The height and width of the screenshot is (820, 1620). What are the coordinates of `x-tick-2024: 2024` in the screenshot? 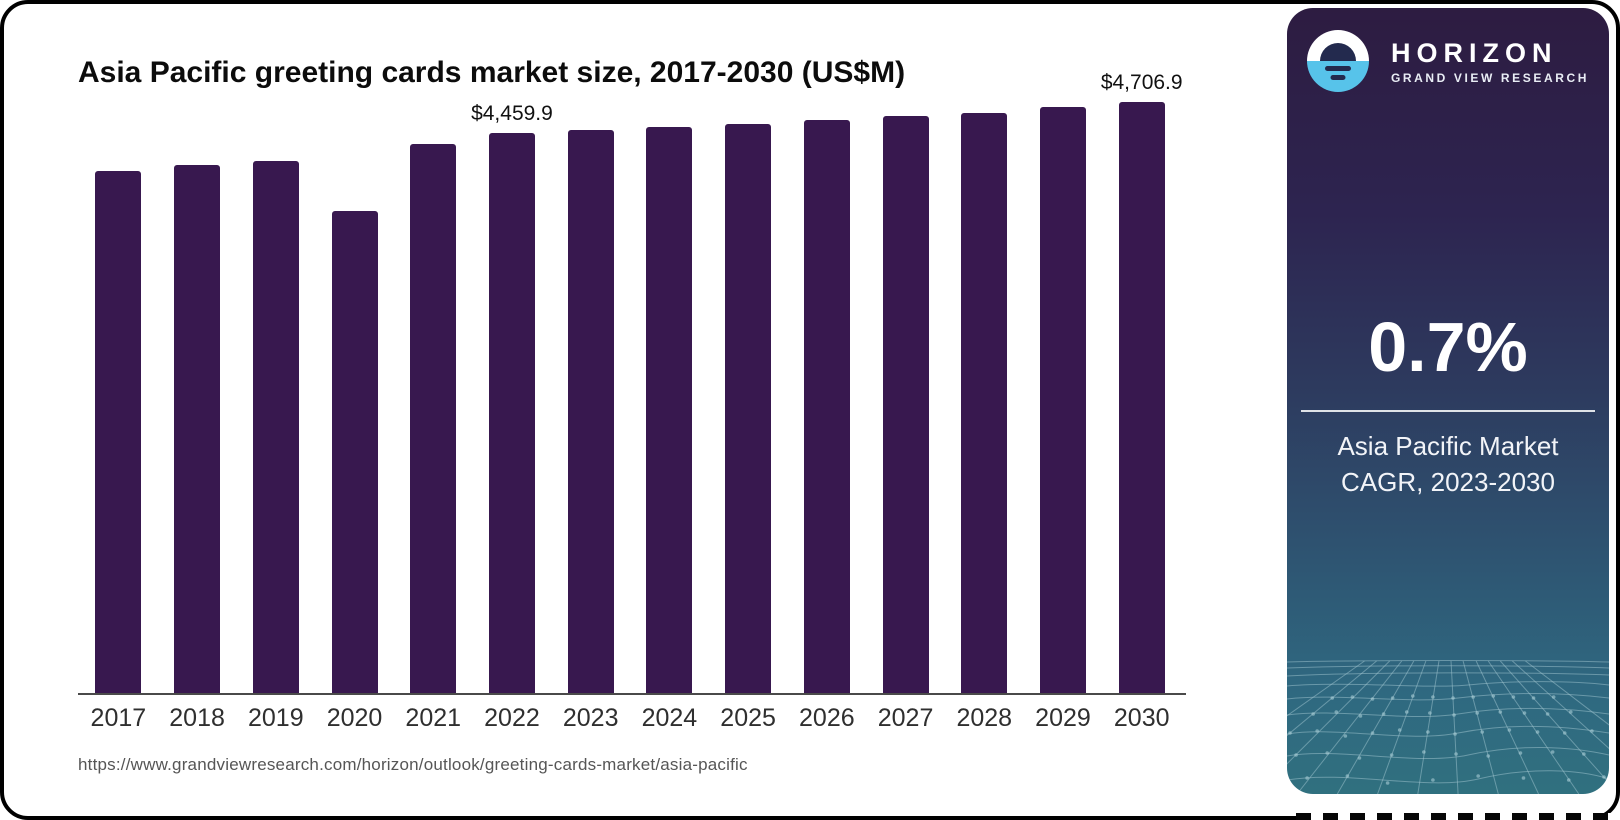 It's located at (669, 718).